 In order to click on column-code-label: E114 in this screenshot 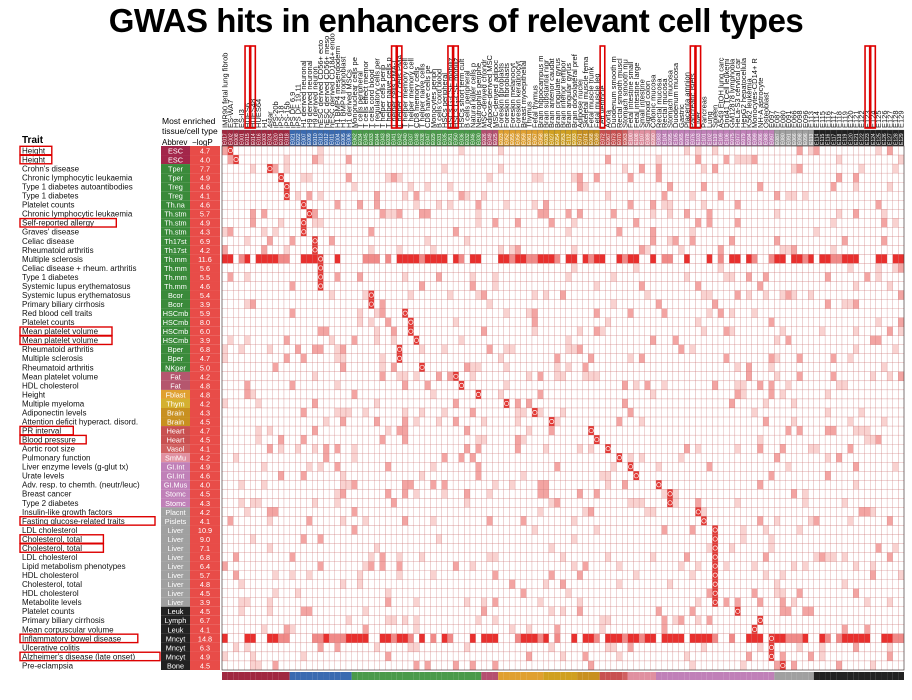, I will do `click(817, 139)`.